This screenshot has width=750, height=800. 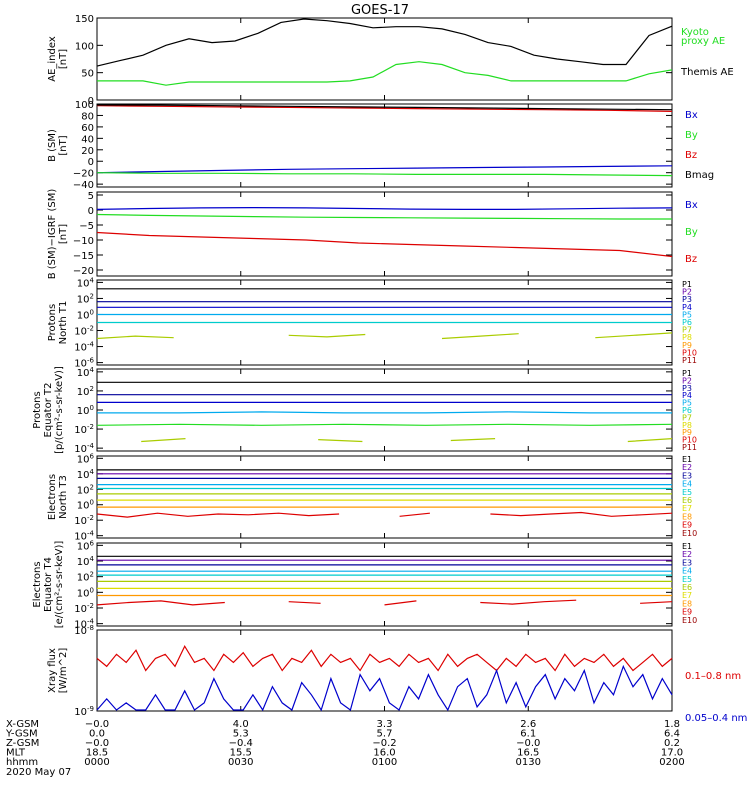 What do you see at coordinates (672, 743) in the screenshot?
I see `x-tick-value: 0.2` at bounding box center [672, 743].